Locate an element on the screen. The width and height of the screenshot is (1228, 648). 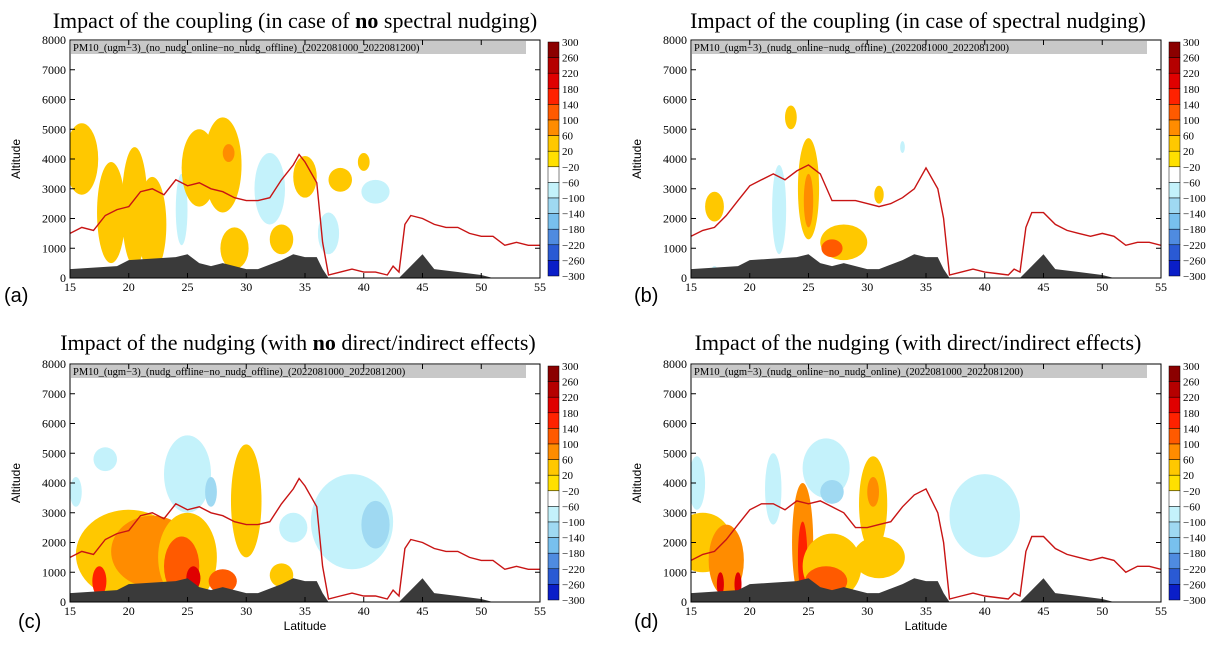
panel-label: (b) is located at coordinates (646, 296).